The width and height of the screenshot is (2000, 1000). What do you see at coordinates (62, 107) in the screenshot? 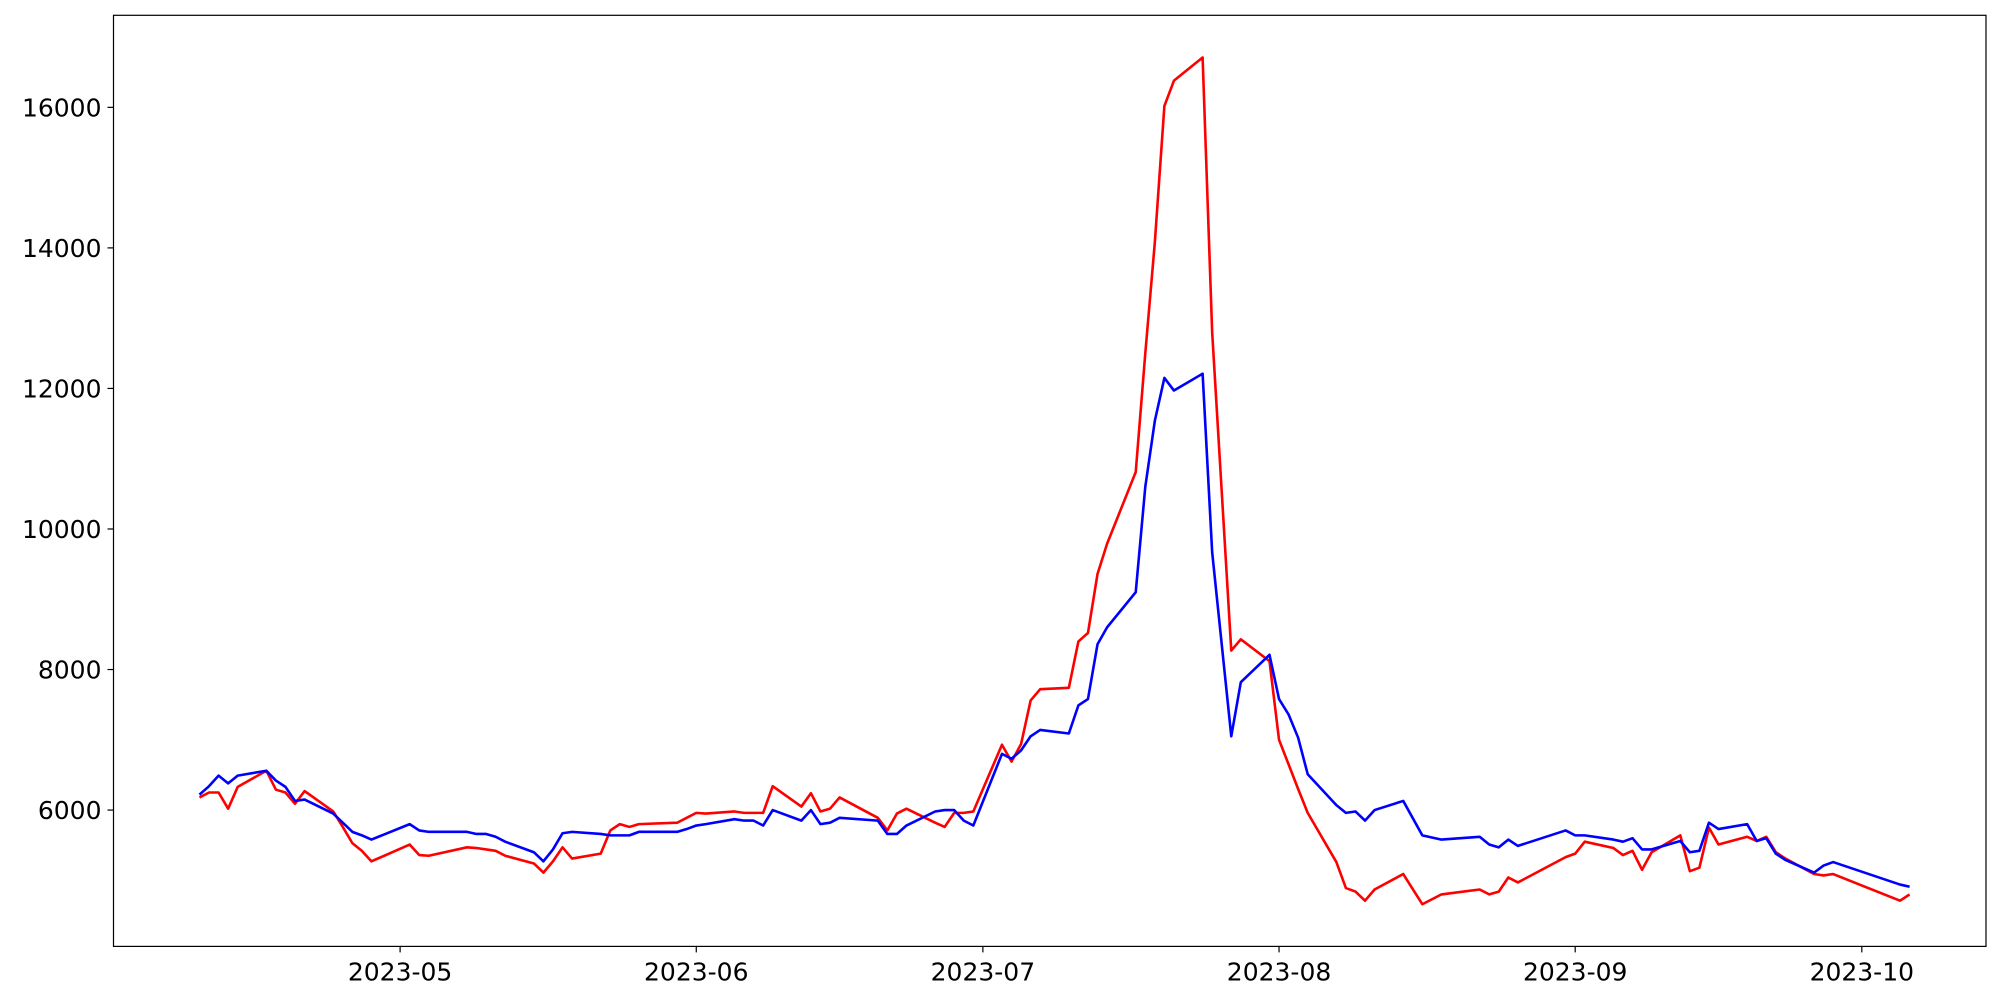
I see `y-tick-label: 16000` at bounding box center [62, 107].